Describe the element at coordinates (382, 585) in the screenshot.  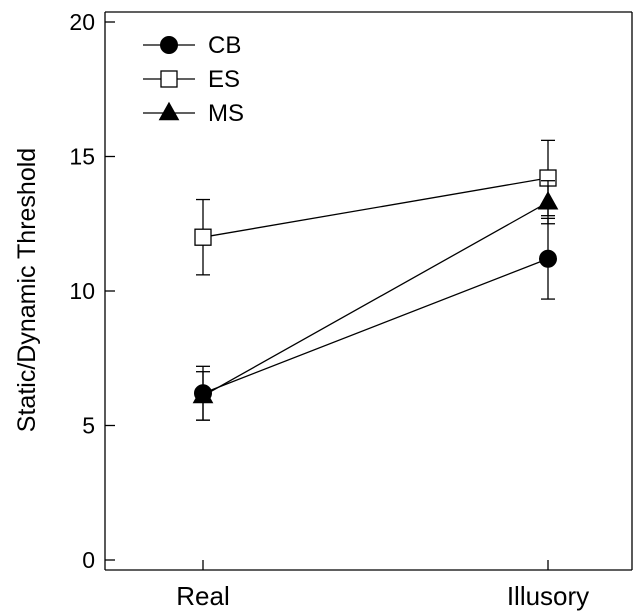
I see `x-ticks: Real Illusory` at that location.